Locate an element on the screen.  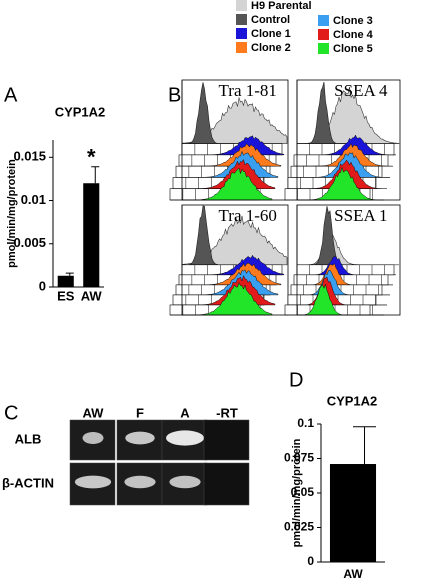
flow-histogram: SSEA 1 is located at coordinates (342, 260).